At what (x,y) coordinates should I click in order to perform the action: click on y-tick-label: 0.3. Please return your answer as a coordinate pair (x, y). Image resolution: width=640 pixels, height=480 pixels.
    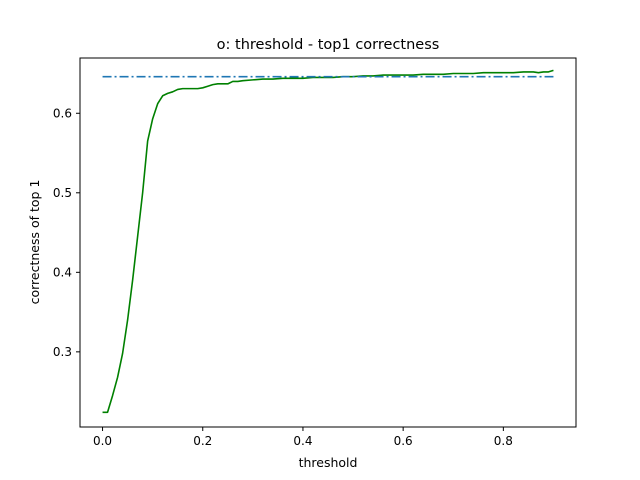
    Looking at the image, I should click on (62, 352).